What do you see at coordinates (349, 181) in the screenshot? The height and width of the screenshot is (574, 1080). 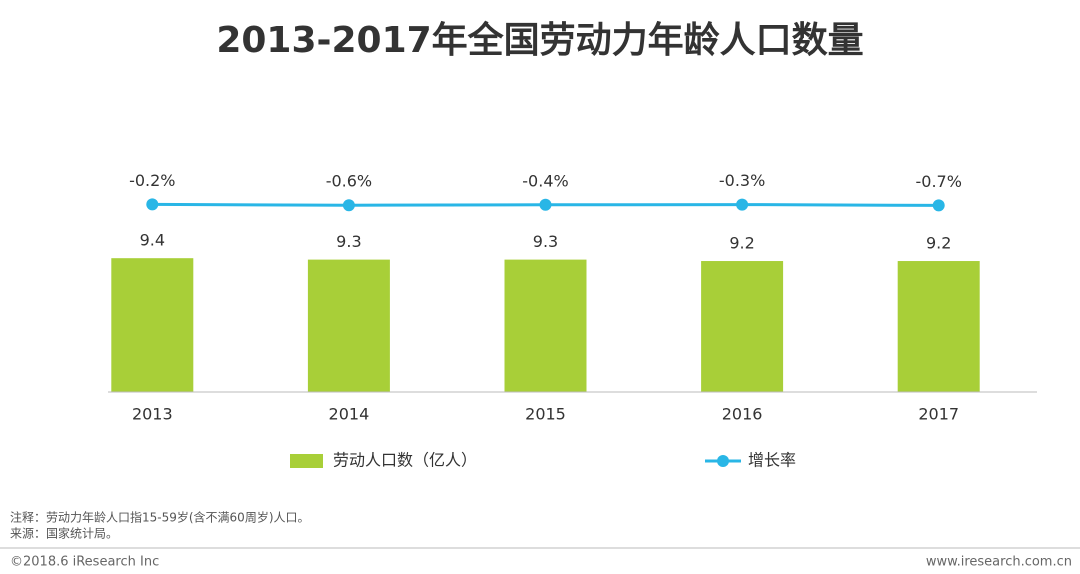 I see `data-label: -0.6%` at bounding box center [349, 181].